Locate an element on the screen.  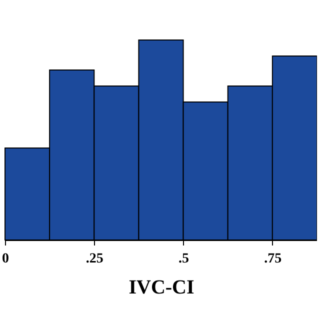
x-tick-label: 0 is located at coordinates (5, 259).